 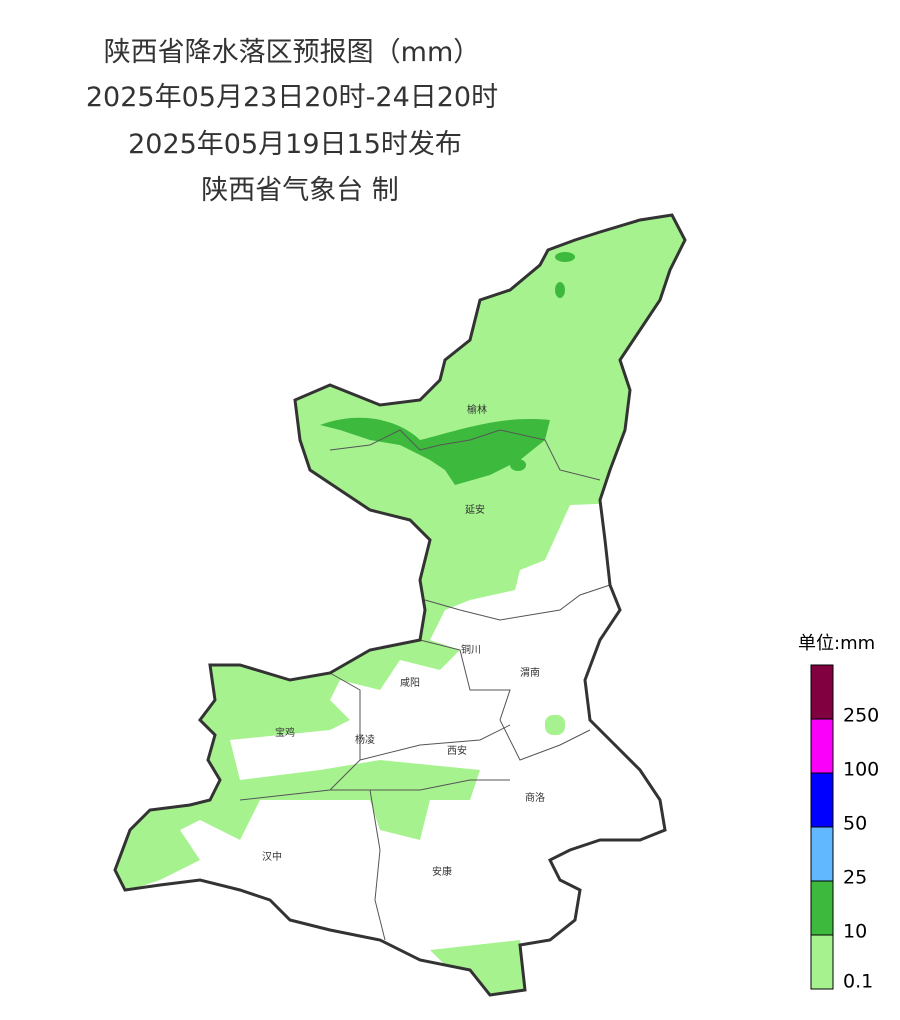 I want to click on forecast-period: 2025年05月23日20时-24日20时, so click(x=292, y=97).